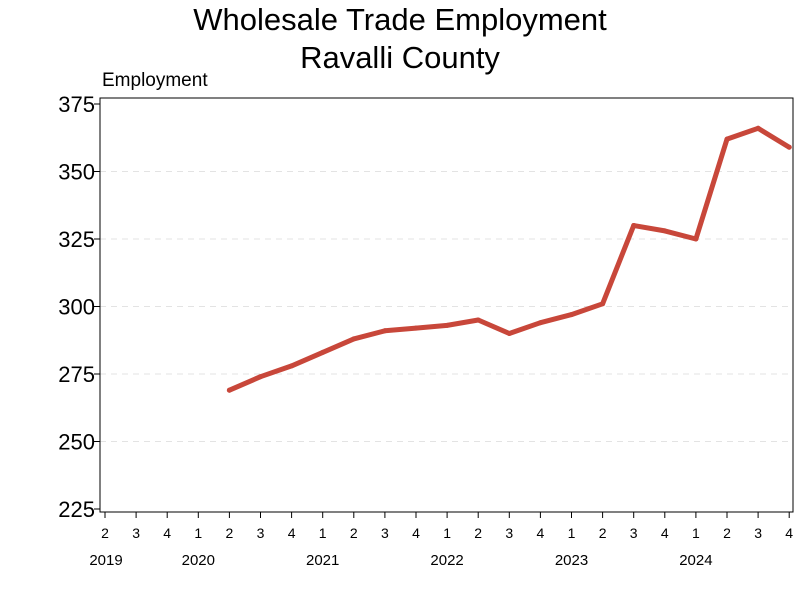 The height and width of the screenshot is (600, 800). What do you see at coordinates (76, 509) in the screenshot?
I see `y-tick-label-225: 225` at bounding box center [76, 509].